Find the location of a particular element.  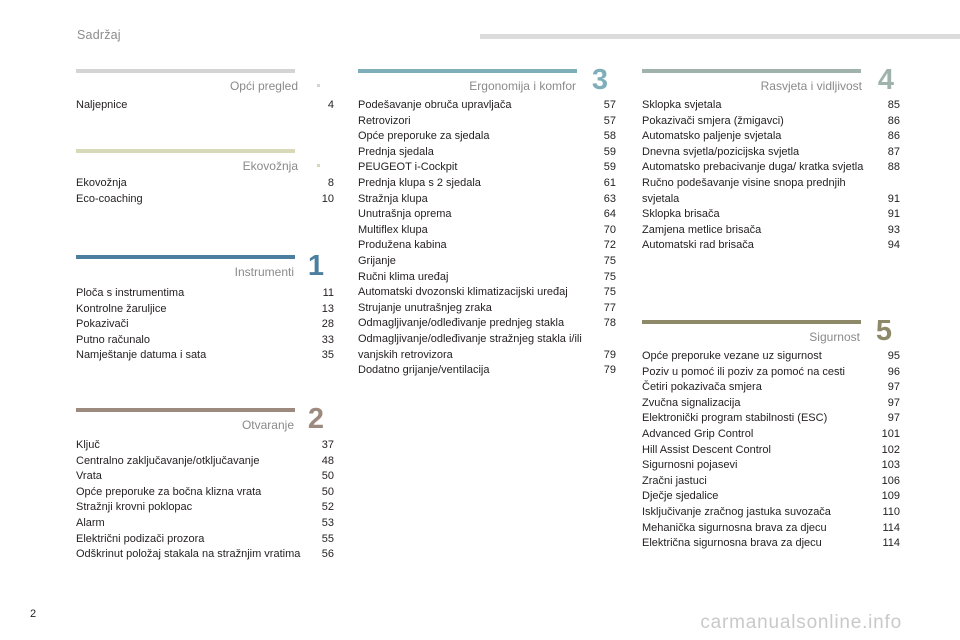

toc-entry: Pokazivači 28 is located at coordinates (205, 325).